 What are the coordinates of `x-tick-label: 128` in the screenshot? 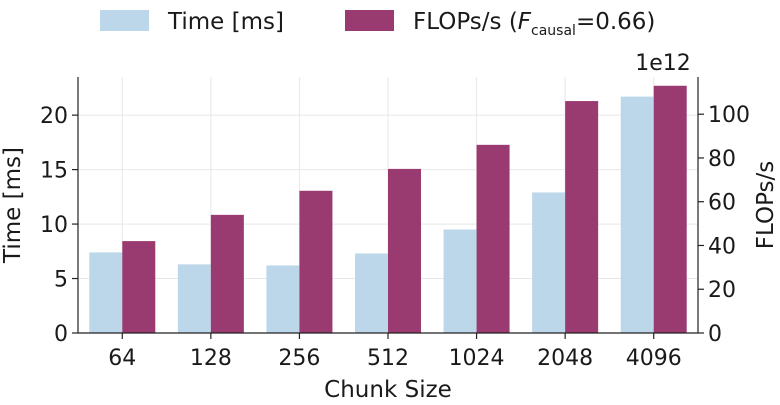 It's located at (211, 358).